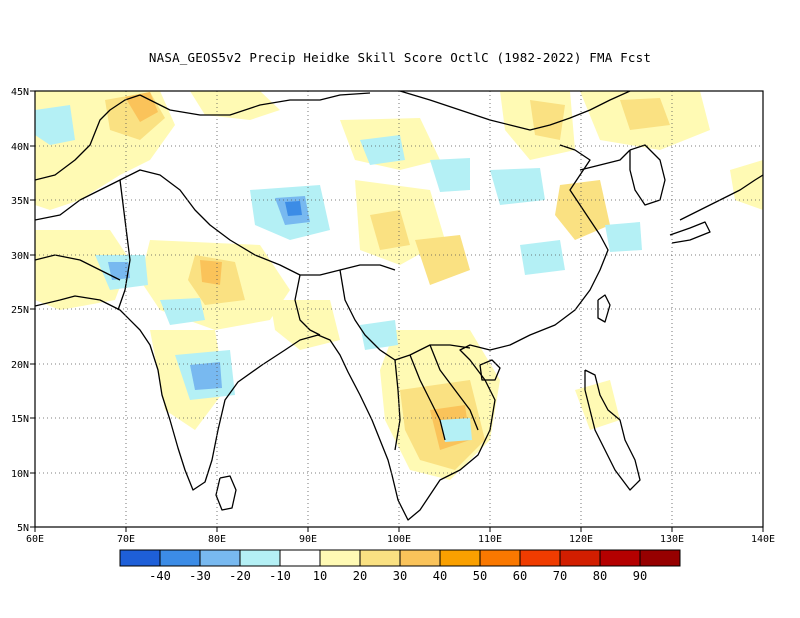  Describe the element at coordinates (490, 370) in the screenshot. I see `hainan-coastline` at that location.